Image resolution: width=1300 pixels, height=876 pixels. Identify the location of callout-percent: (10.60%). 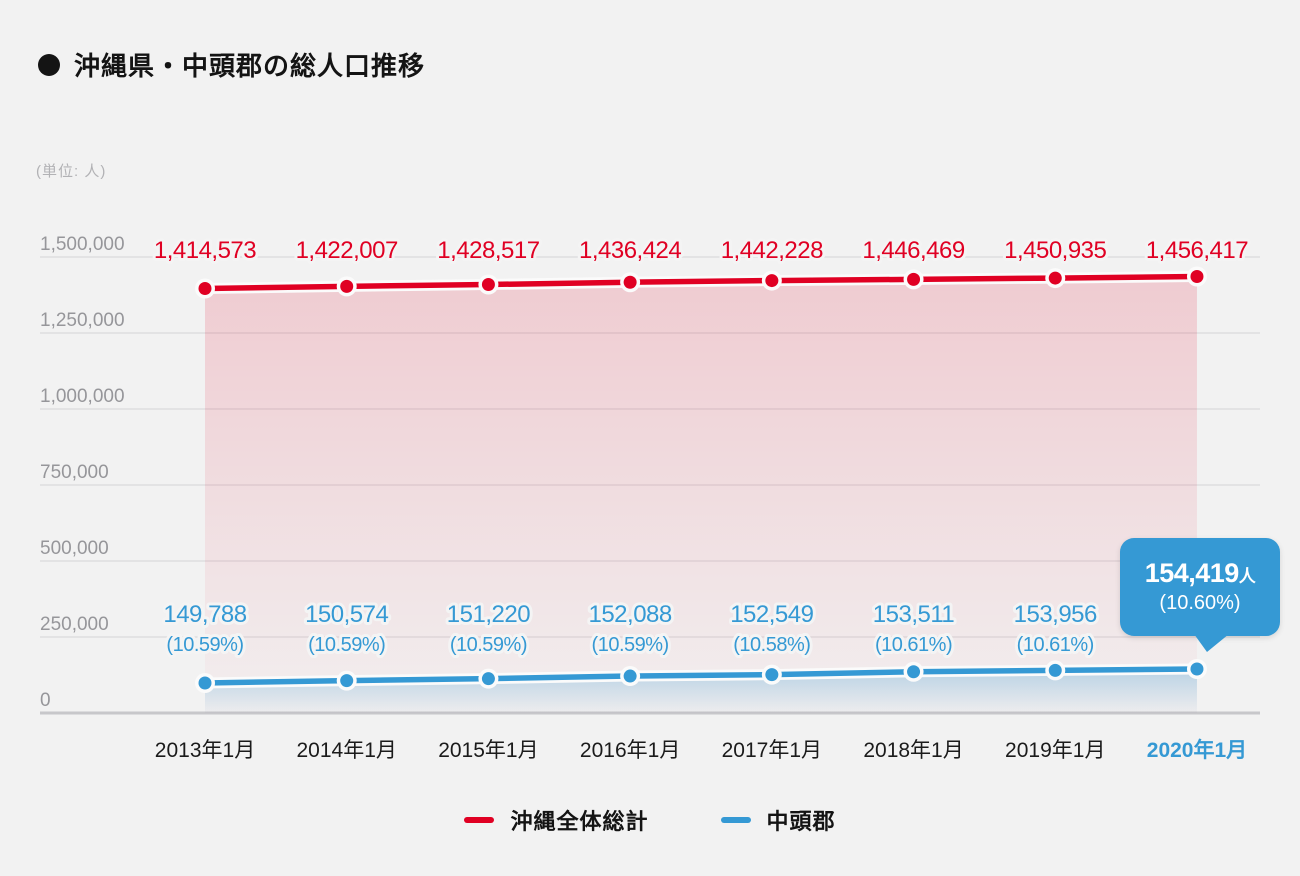
(1200, 602).